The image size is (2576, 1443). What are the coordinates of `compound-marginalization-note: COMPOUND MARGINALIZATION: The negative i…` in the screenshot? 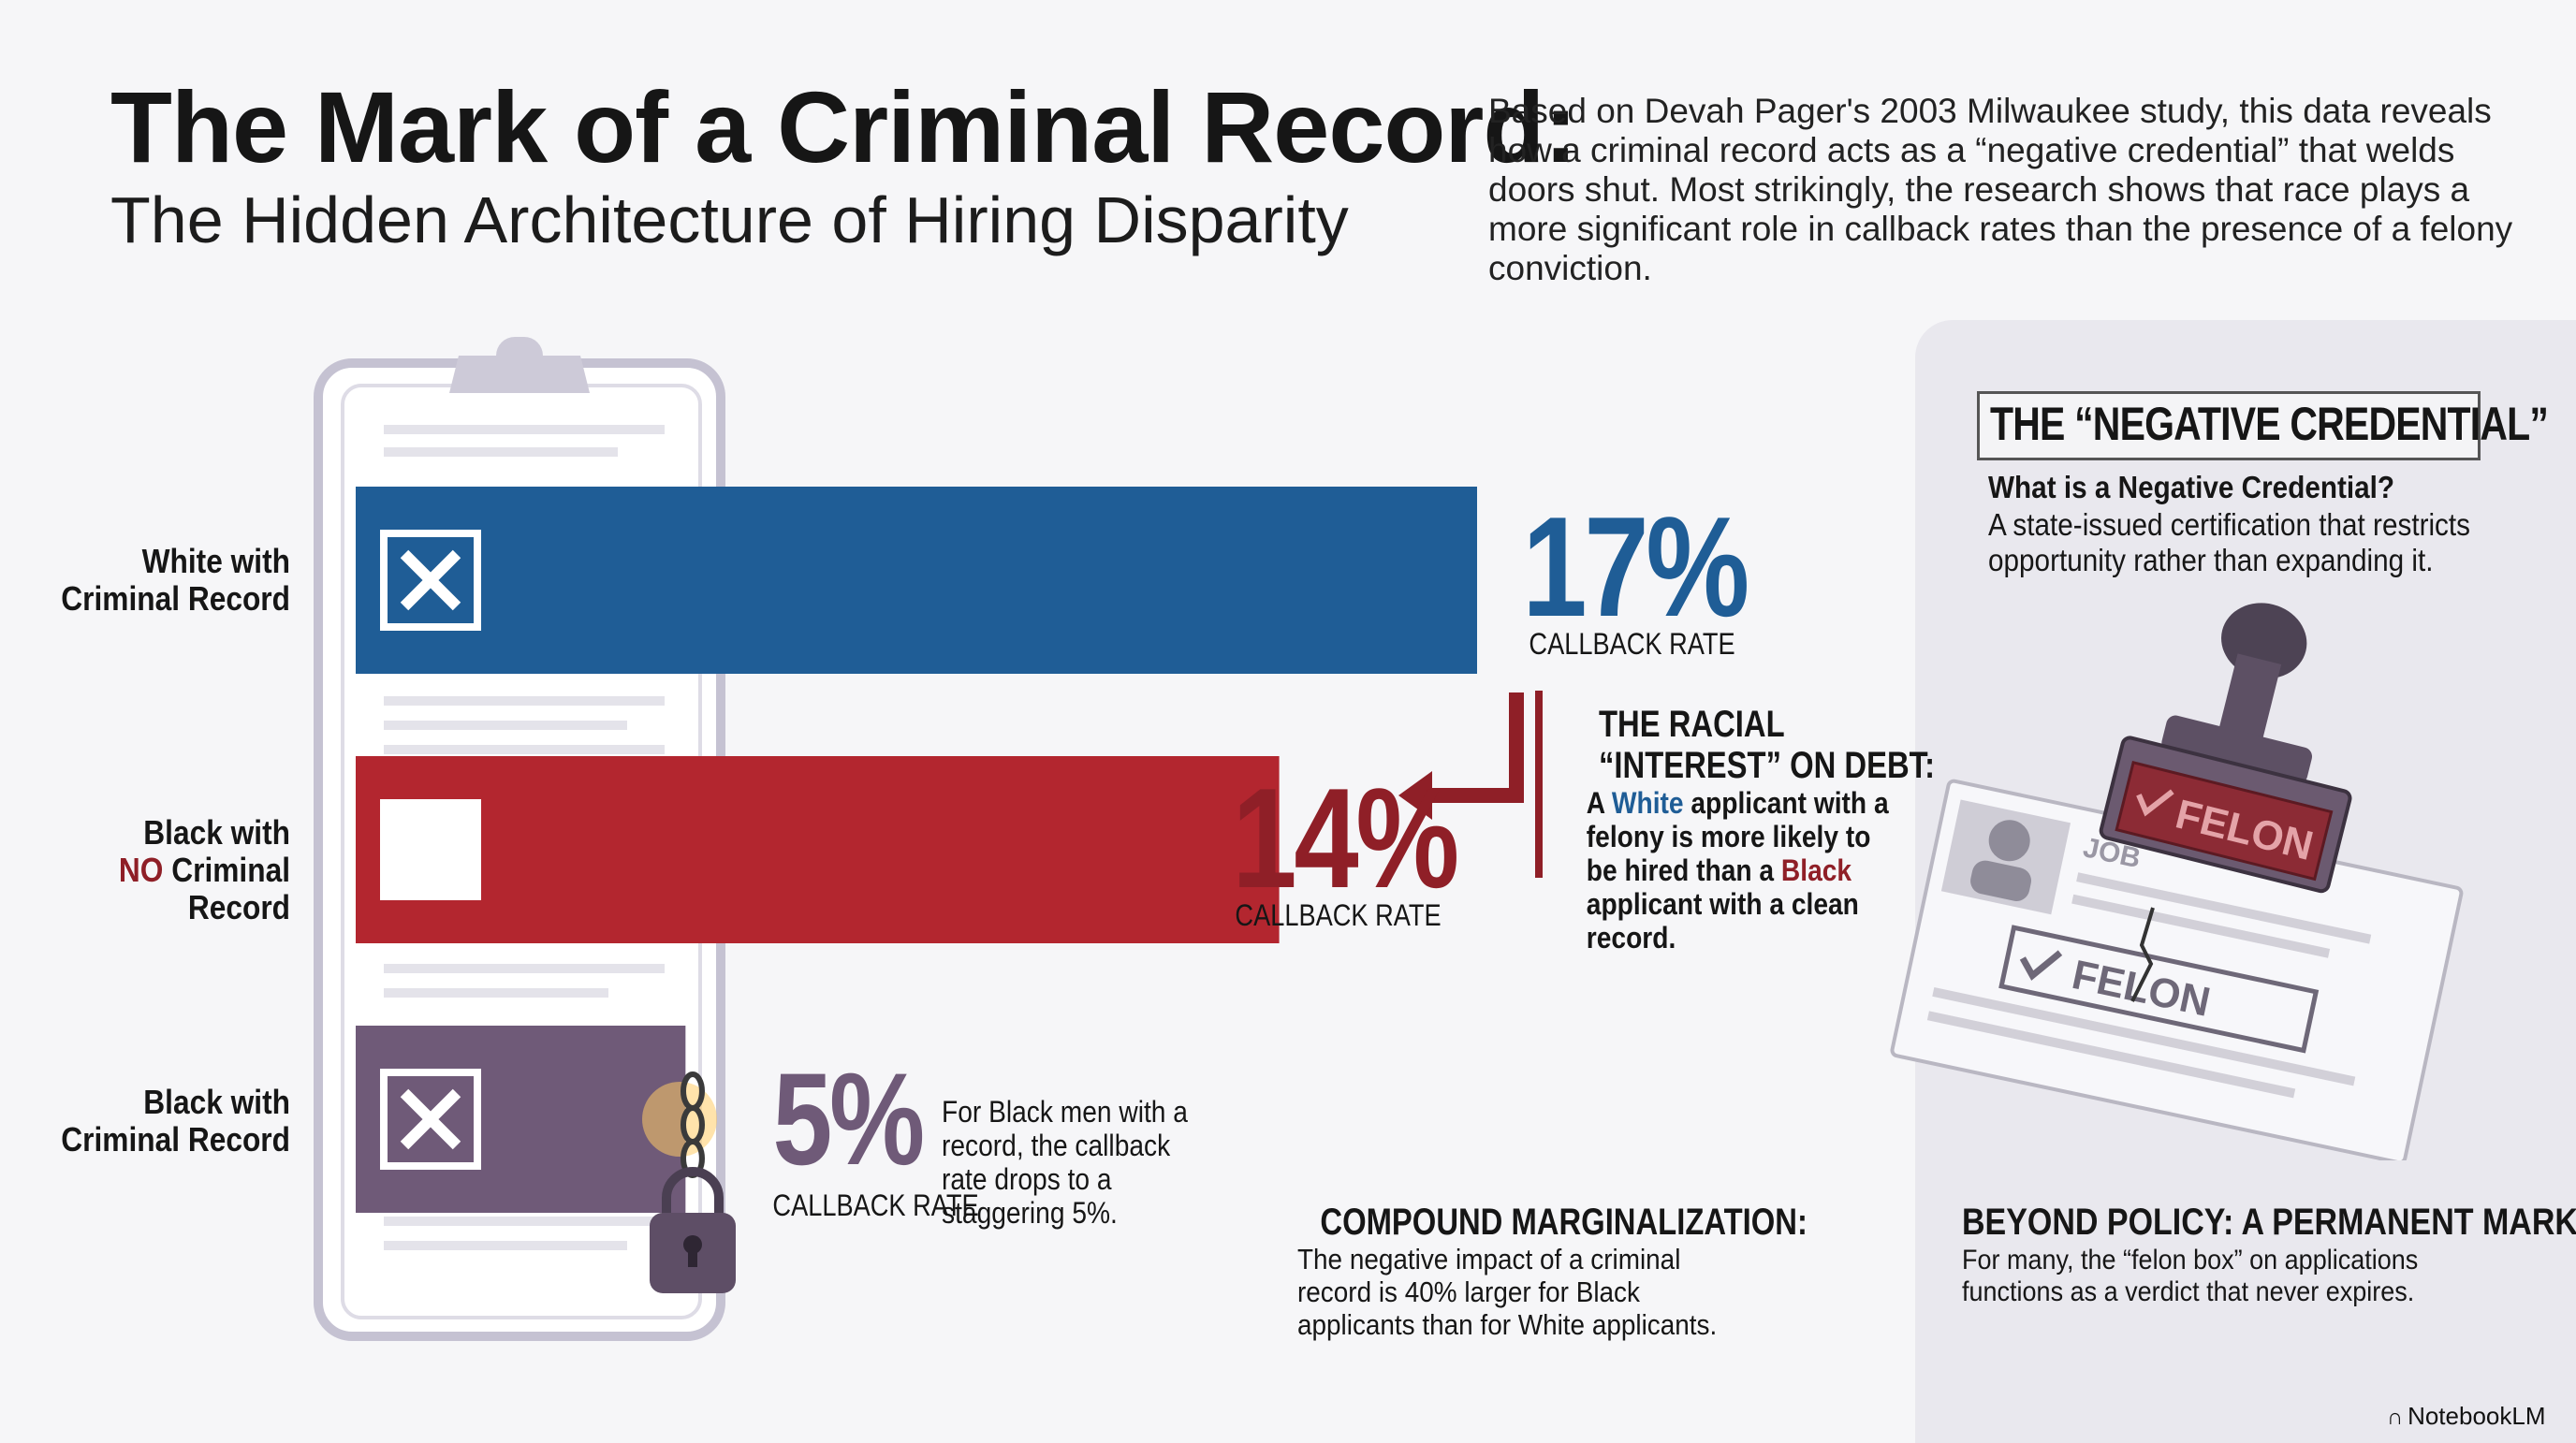 It's located at (1552, 1271).